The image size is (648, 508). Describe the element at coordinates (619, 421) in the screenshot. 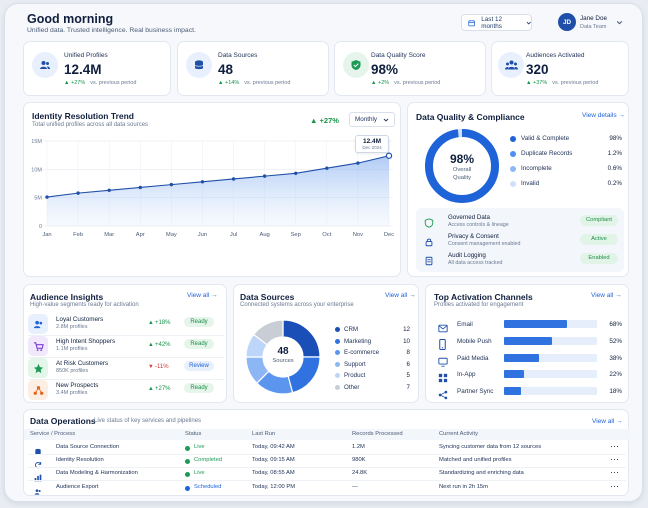

I see `arrow-right-icon: →` at that location.